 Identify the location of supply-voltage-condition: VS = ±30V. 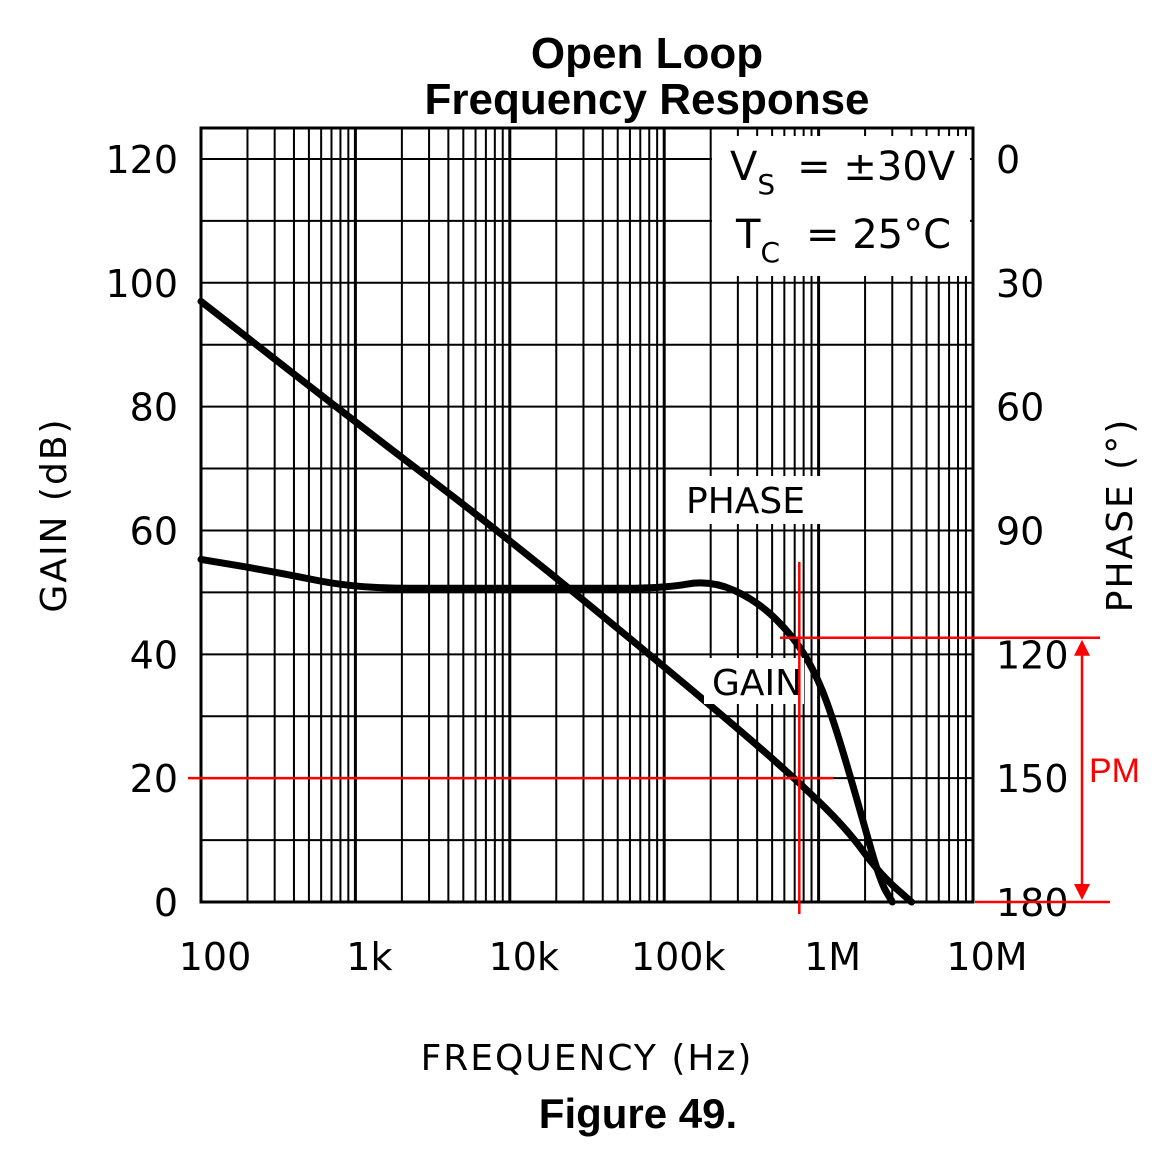
(843, 172).